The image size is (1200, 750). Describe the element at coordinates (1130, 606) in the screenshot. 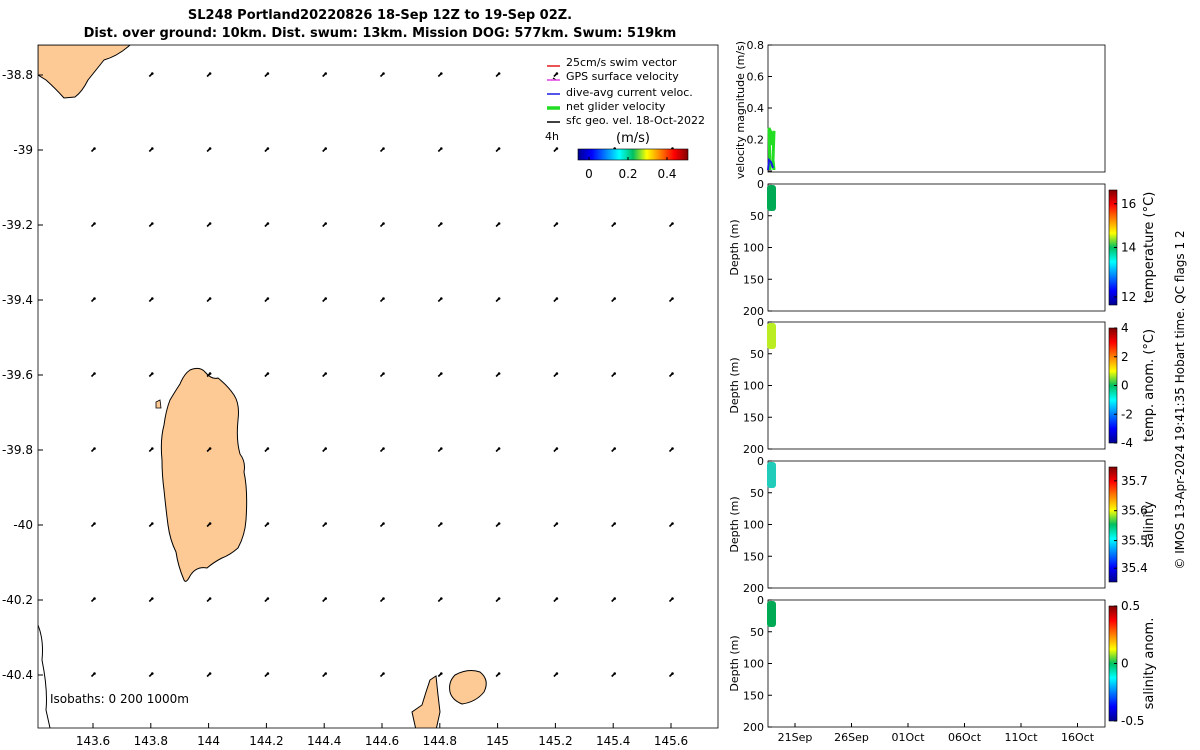

I see `colorbar-tick-label: 0.5` at that location.